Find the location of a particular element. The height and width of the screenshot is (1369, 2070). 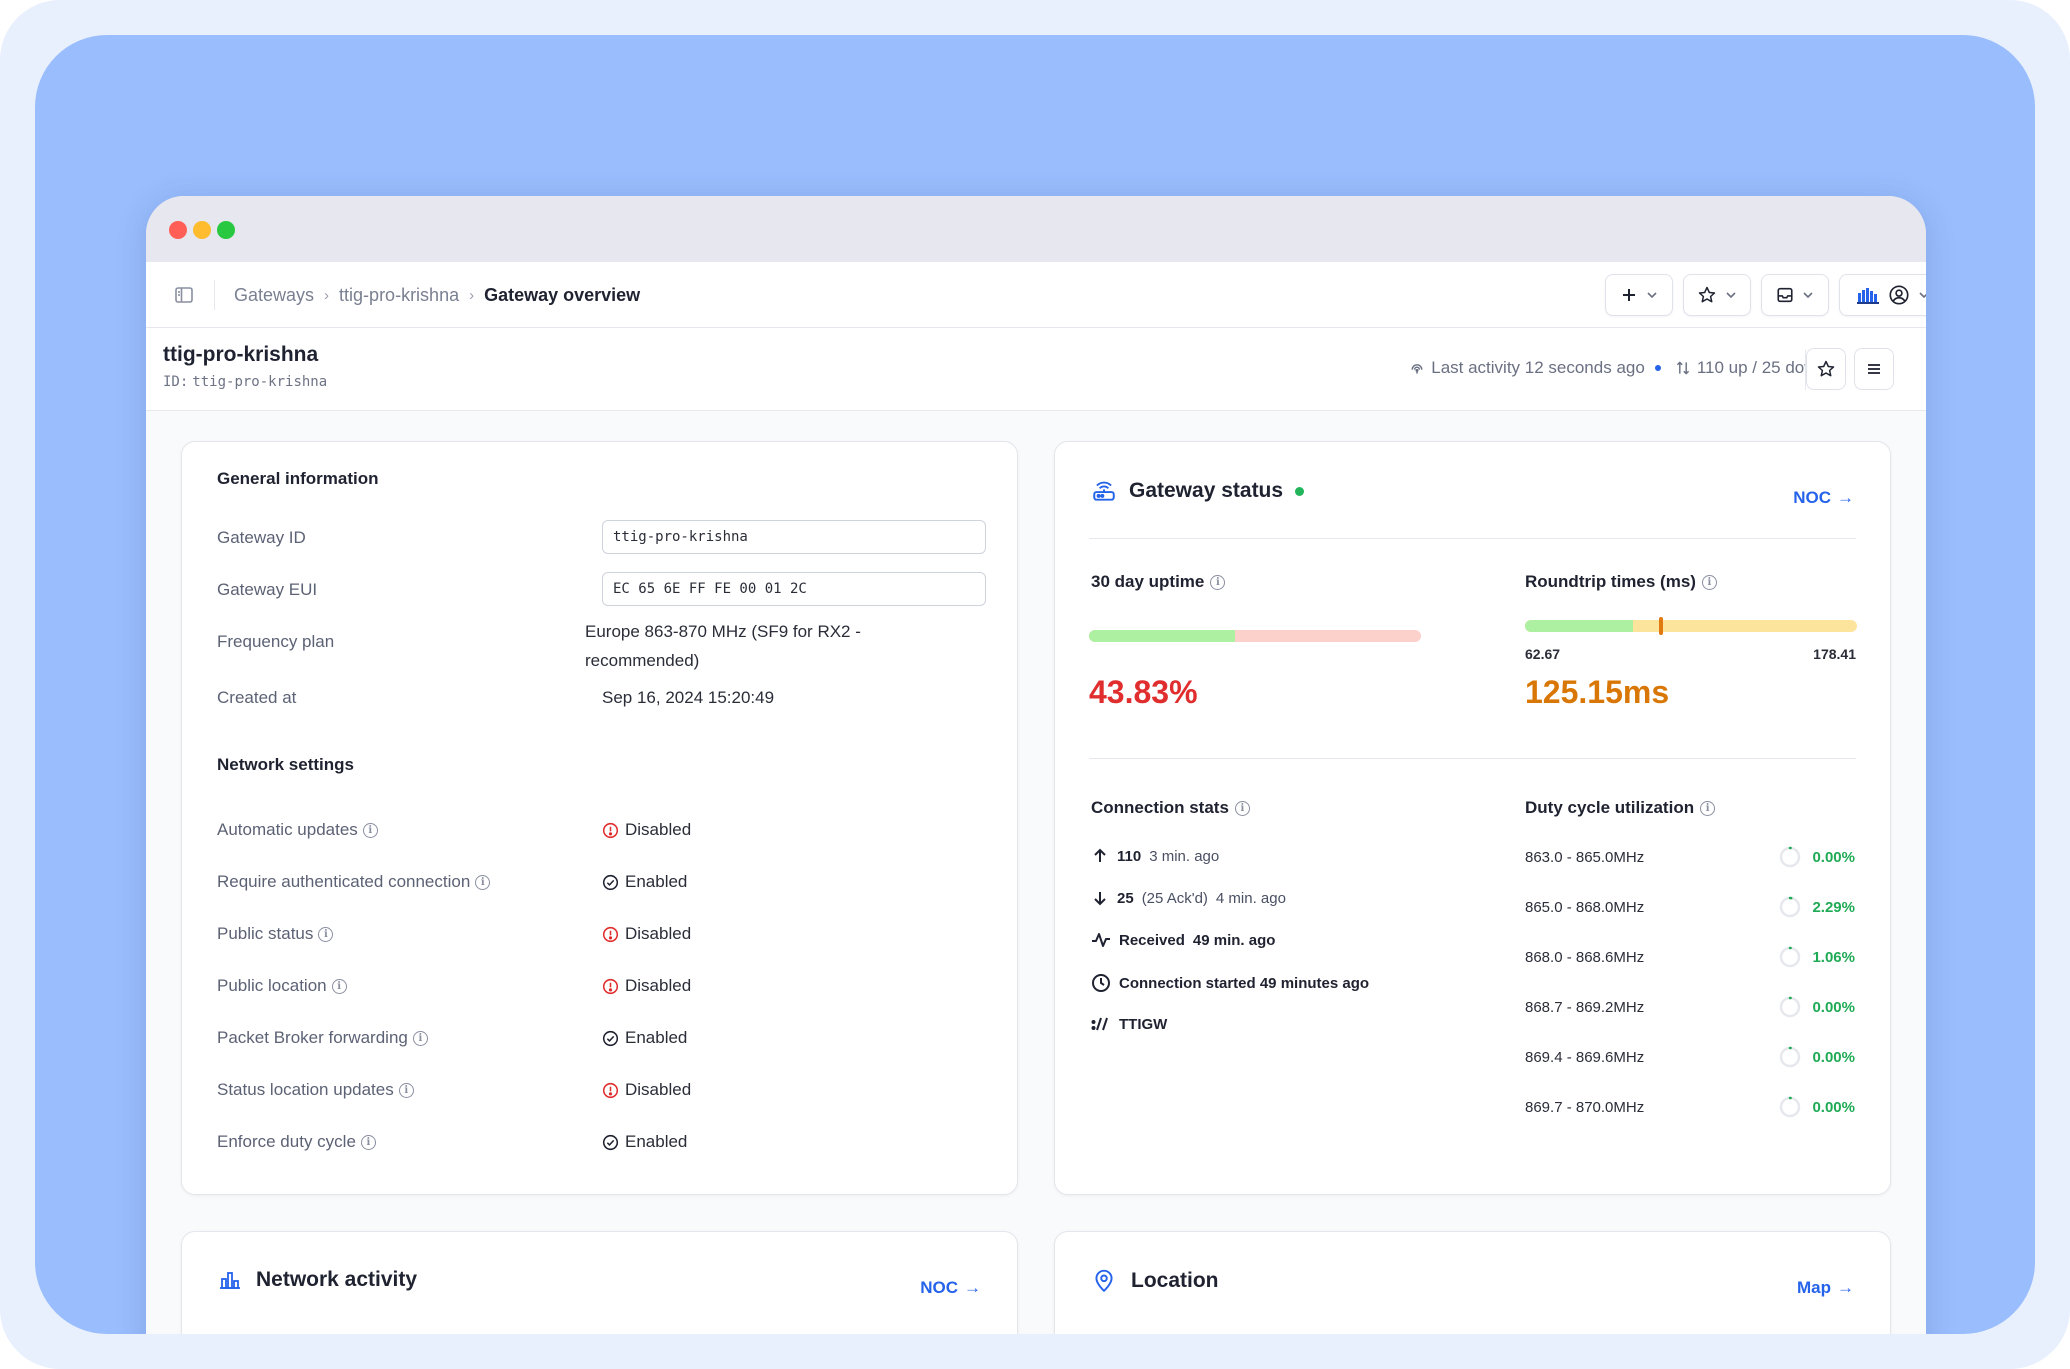

network-setting-label-text: Status location updates is located at coordinates (305, 1089).